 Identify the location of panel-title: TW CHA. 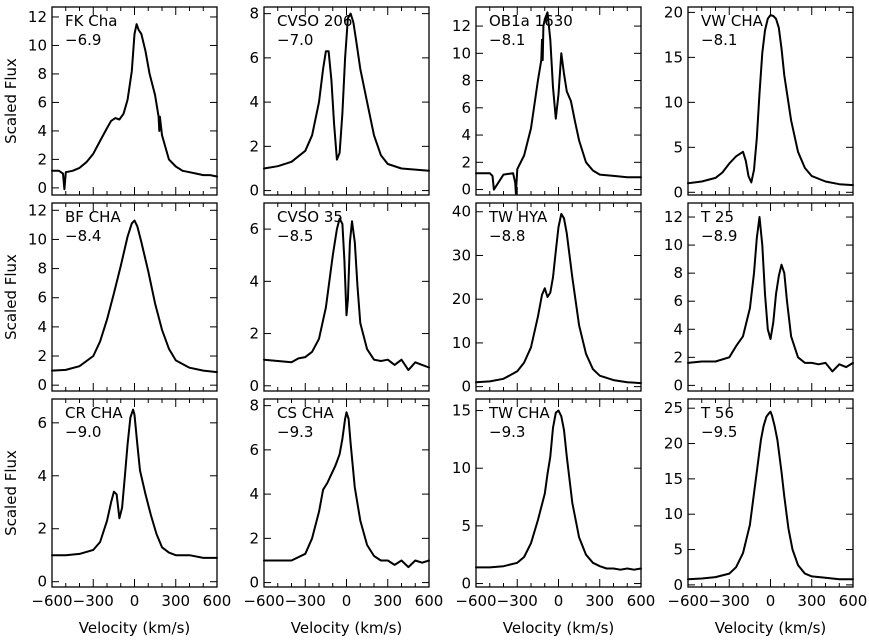
(519, 413).